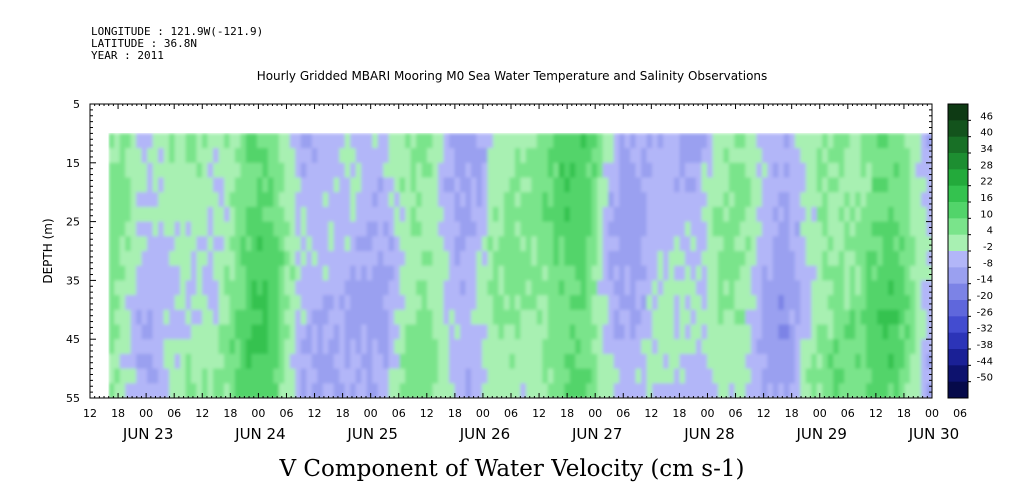 This screenshot has width=1009, height=504. I want to click on colorbar-label: 4, so click(990, 231).